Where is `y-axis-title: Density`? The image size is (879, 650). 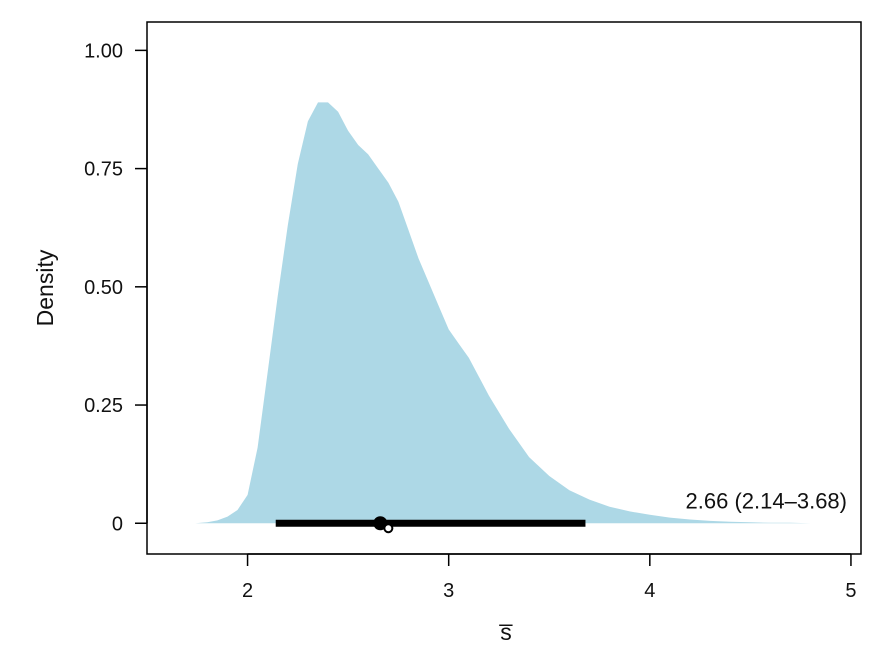 y-axis-title: Density is located at coordinates (45, 287).